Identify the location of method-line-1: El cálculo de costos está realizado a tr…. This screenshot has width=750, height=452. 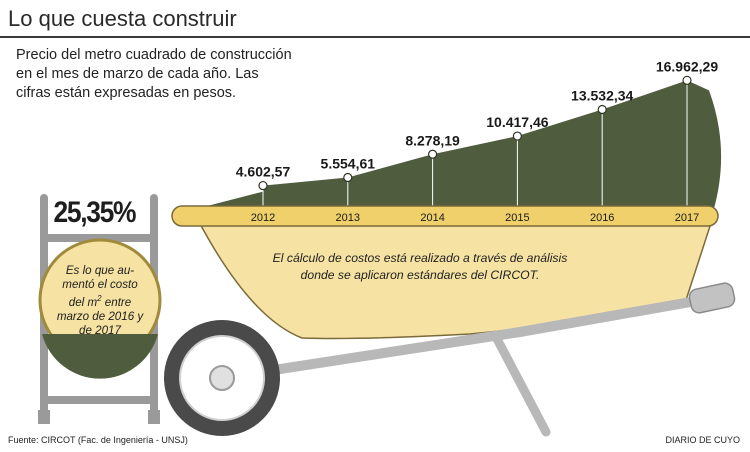
(420, 258).